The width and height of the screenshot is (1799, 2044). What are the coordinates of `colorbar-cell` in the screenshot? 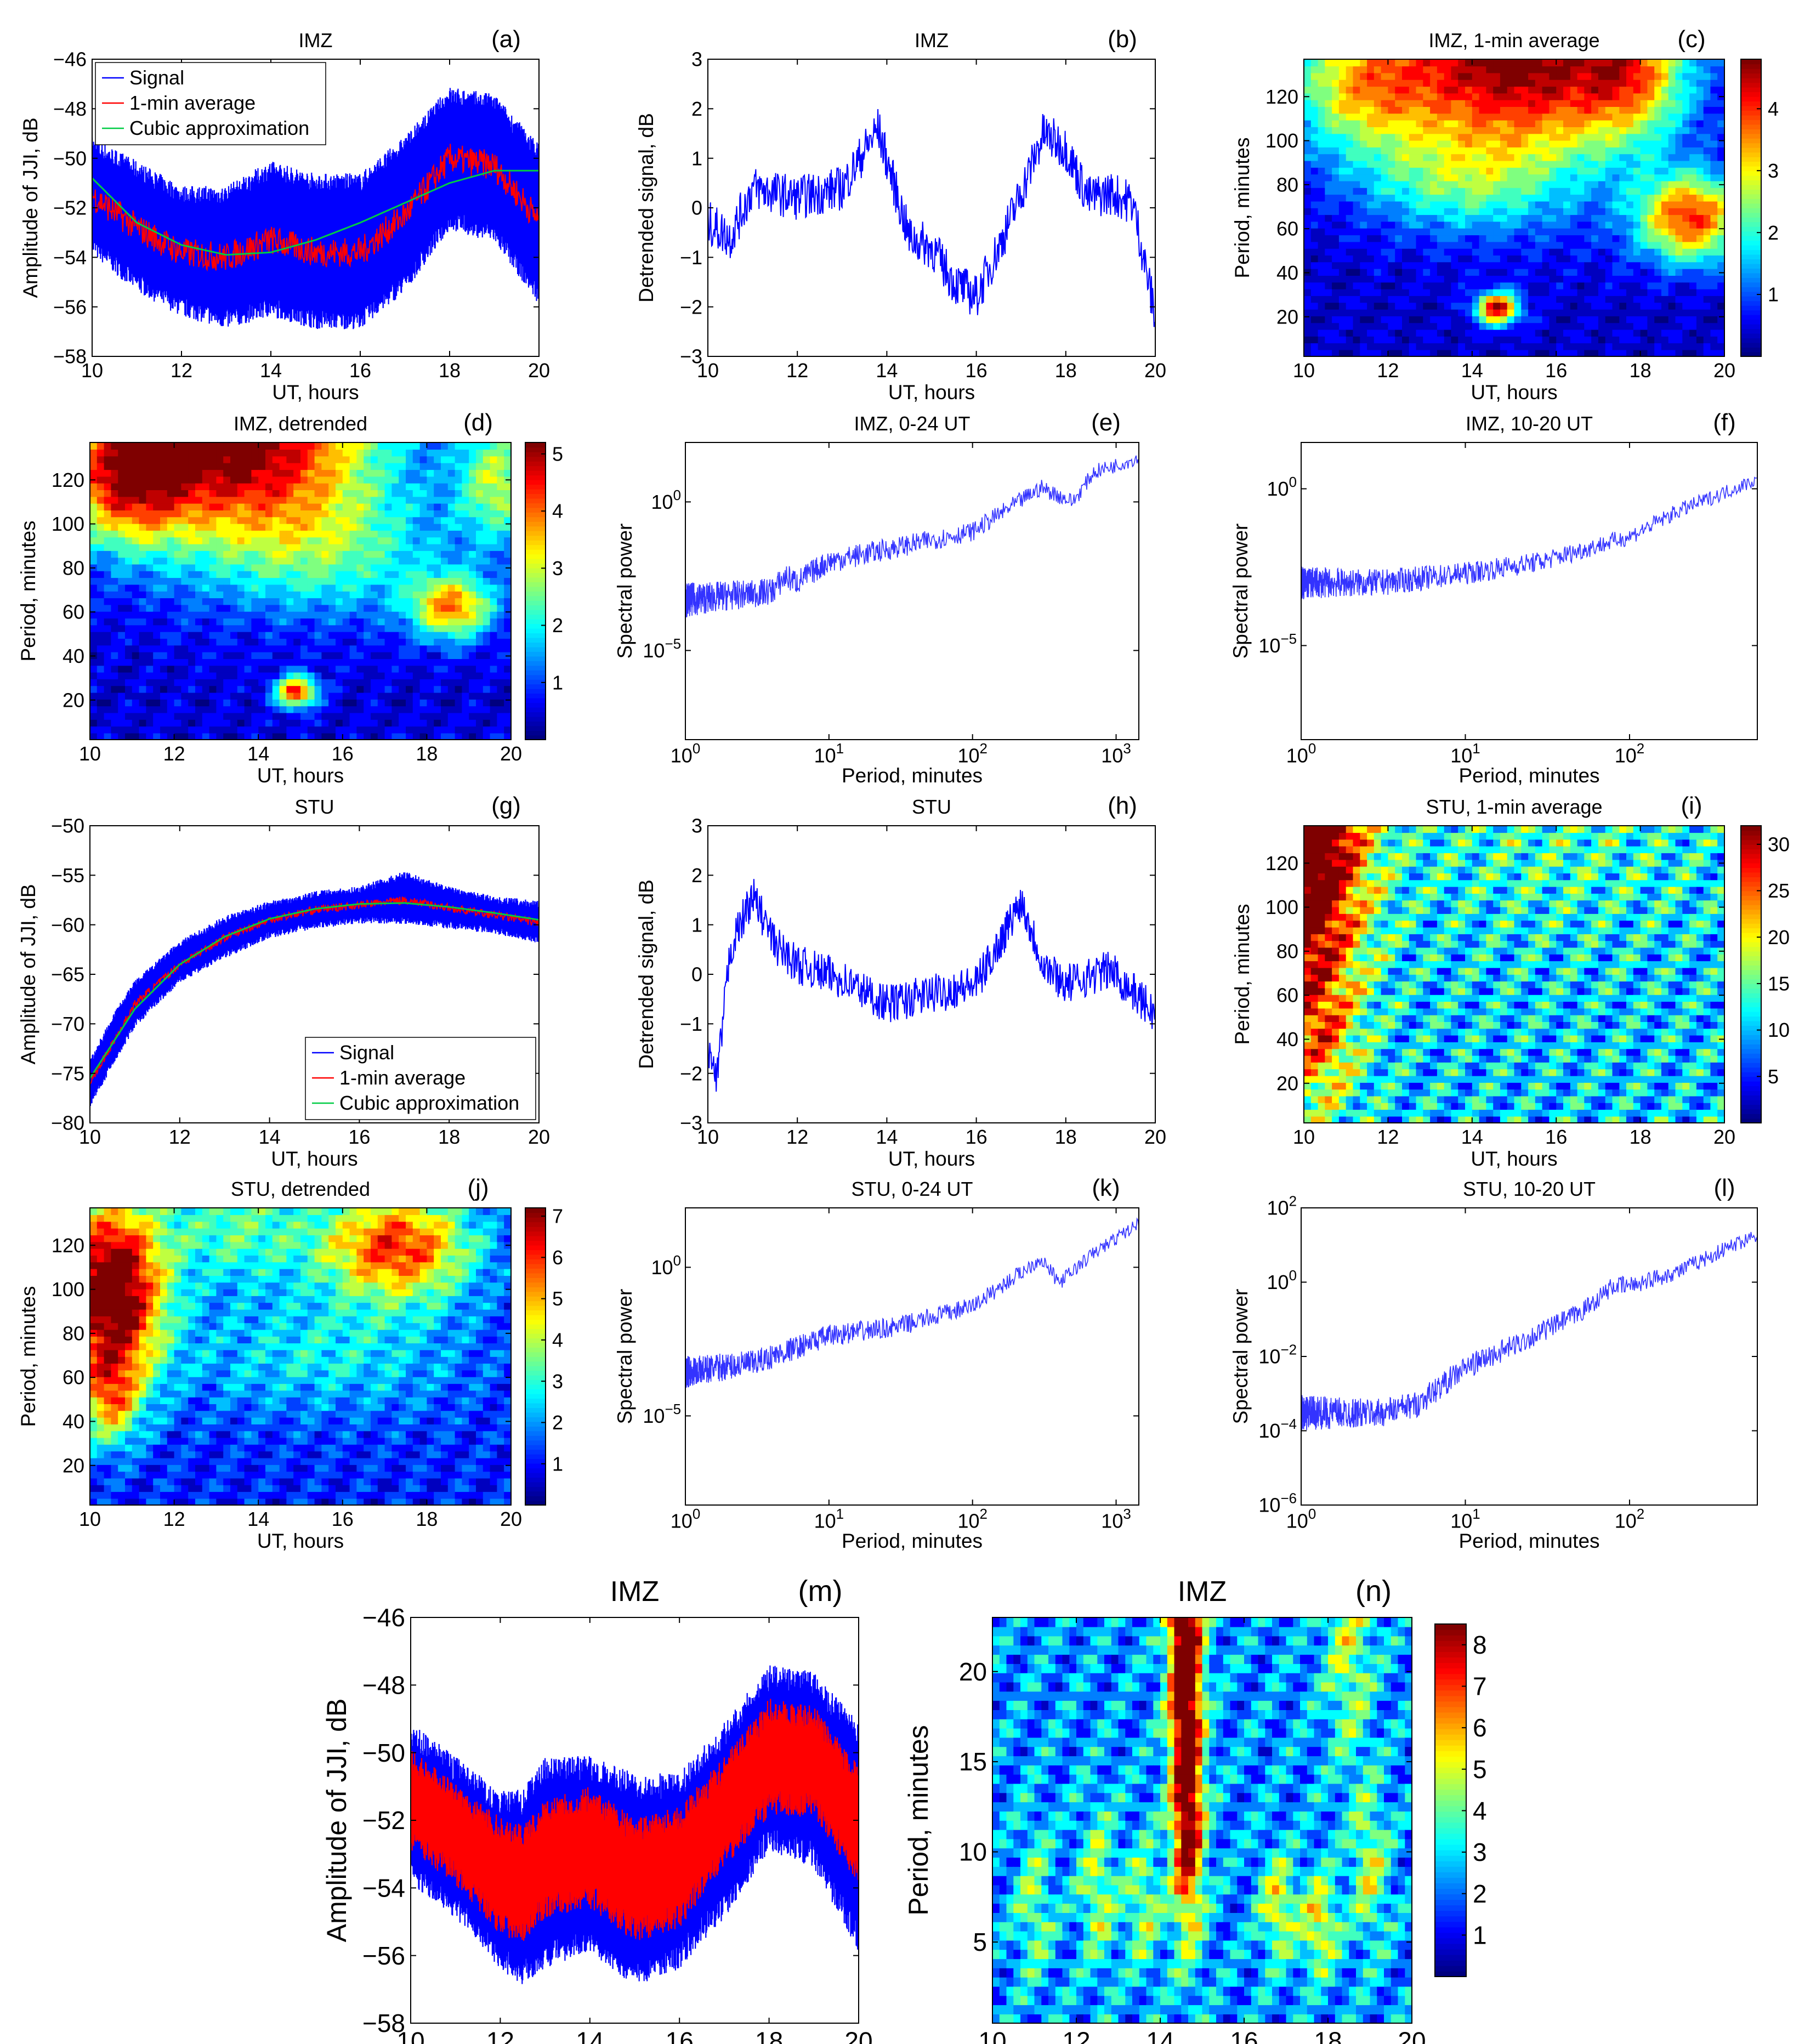 It's located at (1751, 308).